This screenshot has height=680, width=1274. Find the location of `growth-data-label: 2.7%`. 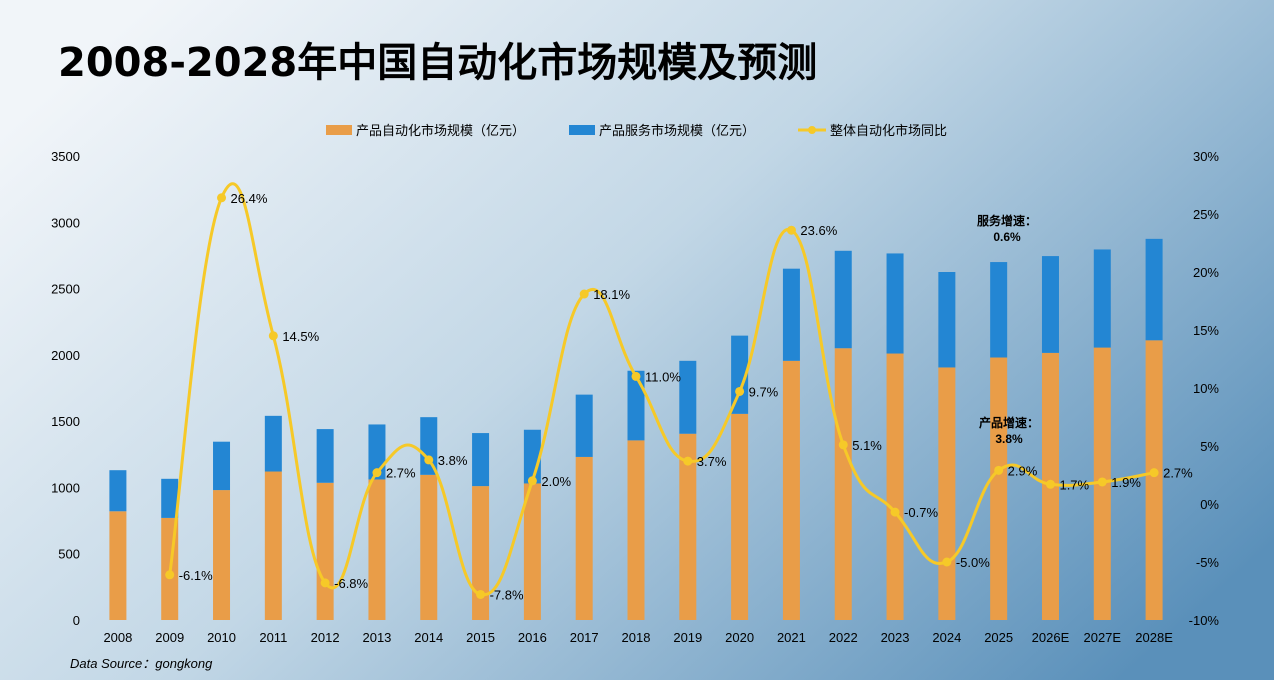

growth-data-label: 2.7% is located at coordinates (401, 473).